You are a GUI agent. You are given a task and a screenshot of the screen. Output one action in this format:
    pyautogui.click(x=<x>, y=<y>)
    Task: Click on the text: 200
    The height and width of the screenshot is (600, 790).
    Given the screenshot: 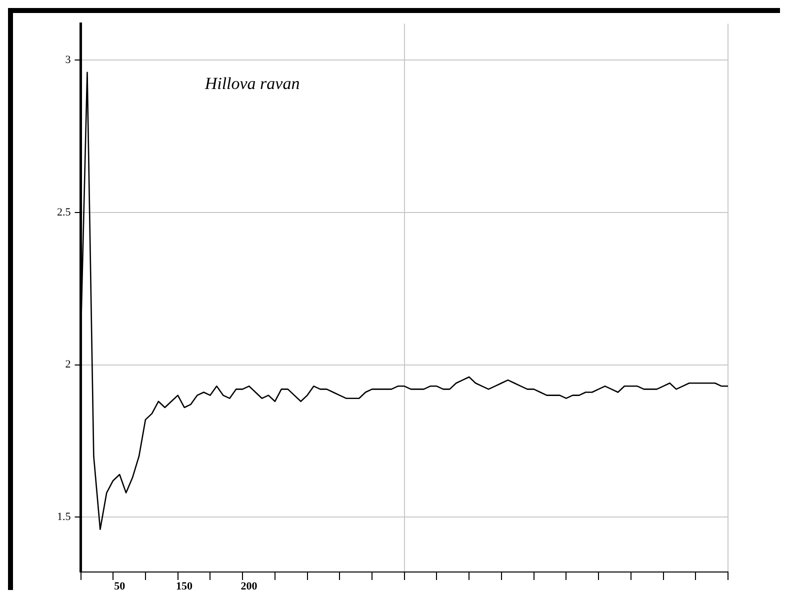 What is the action you would take?
    pyautogui.click(x=249, y=586)
    